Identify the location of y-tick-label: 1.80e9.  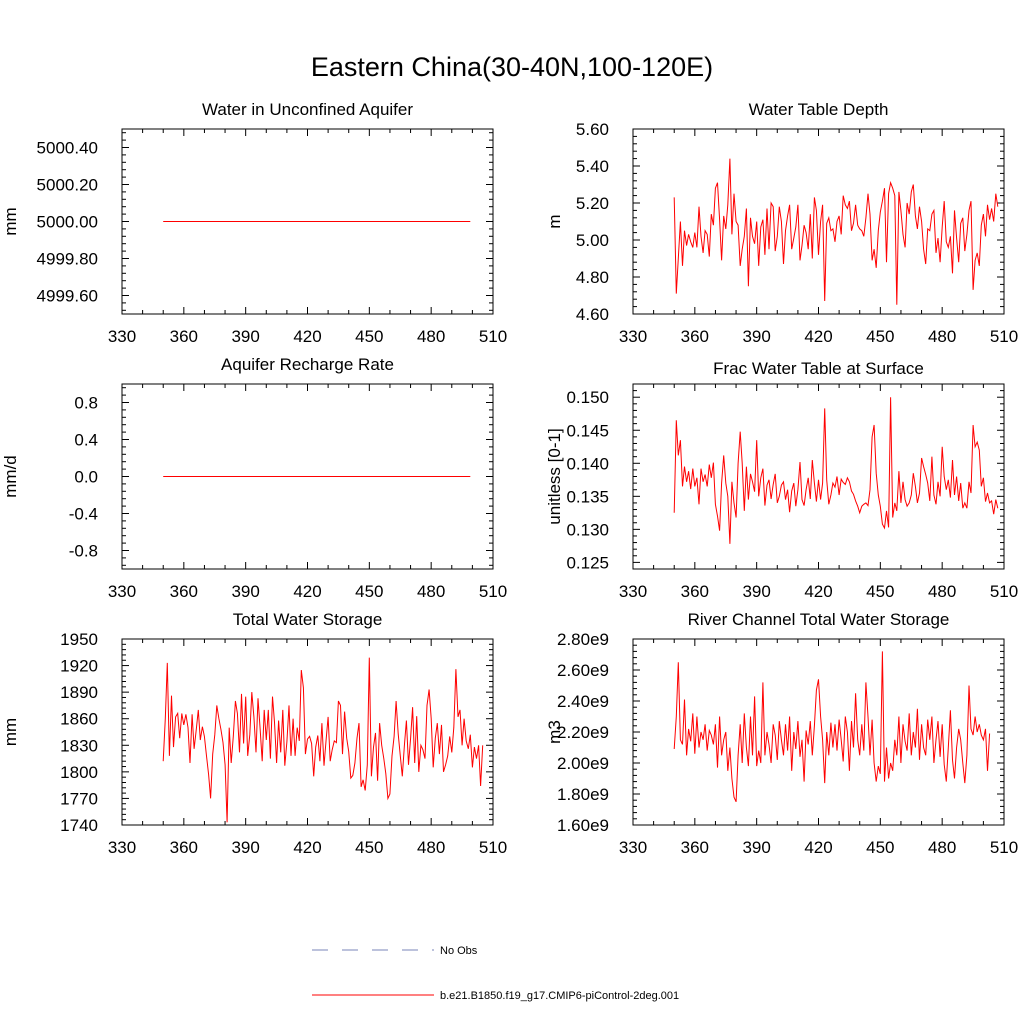
(583, 794).